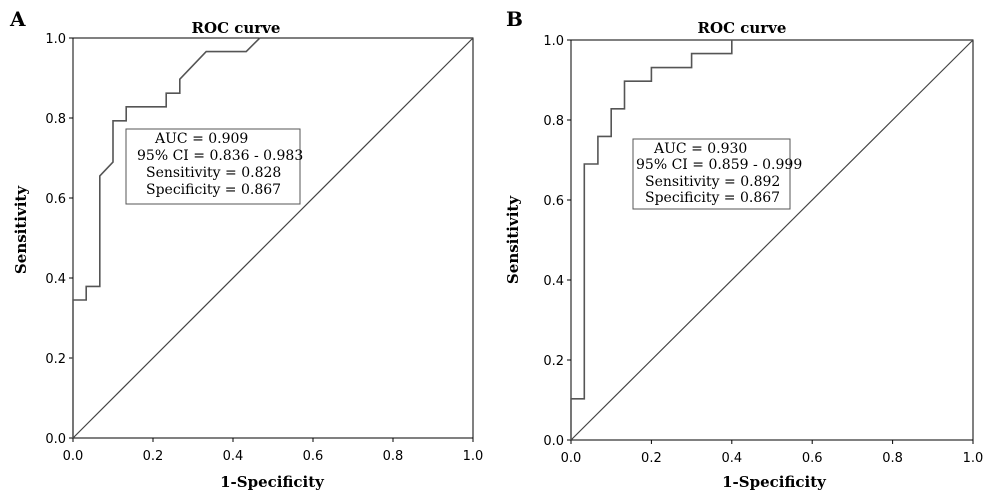  Describe the element at coordinates (213, 173) in the screenshot. I see `annotation-sensitivity: Sensitivity = 0.828` at that location.